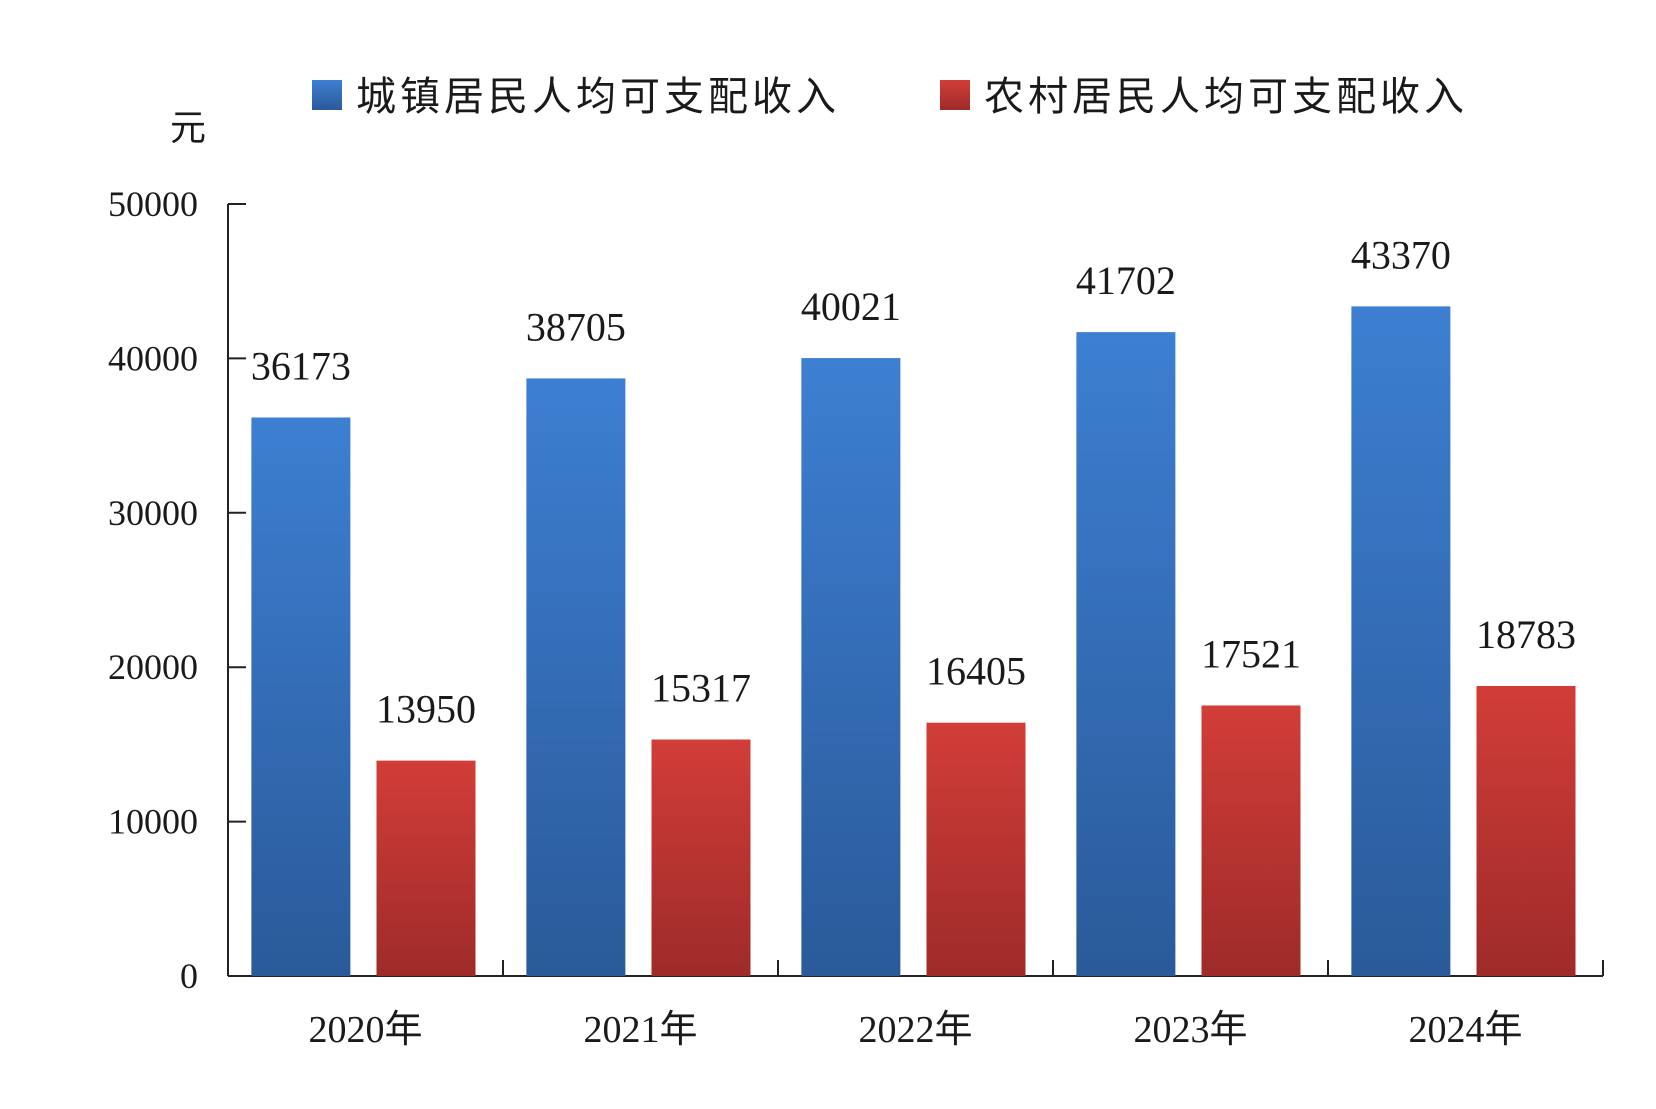 This screenshot has width=1656, height=1109. What do you see at coordinates (1526, 634) in the screenshot?
I see `data-label-rural: 18783` at bounding box center [1526, 634].